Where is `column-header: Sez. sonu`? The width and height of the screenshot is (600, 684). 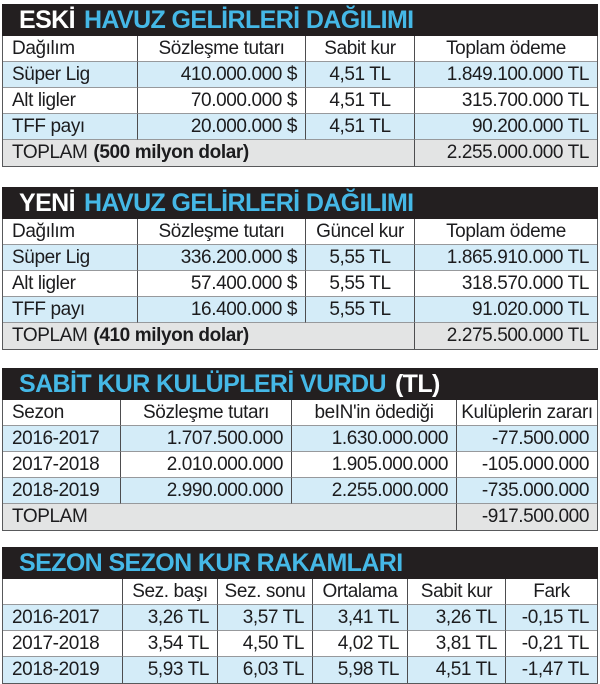 column-header: Sez. sonu is located at coordinates (265, 592).